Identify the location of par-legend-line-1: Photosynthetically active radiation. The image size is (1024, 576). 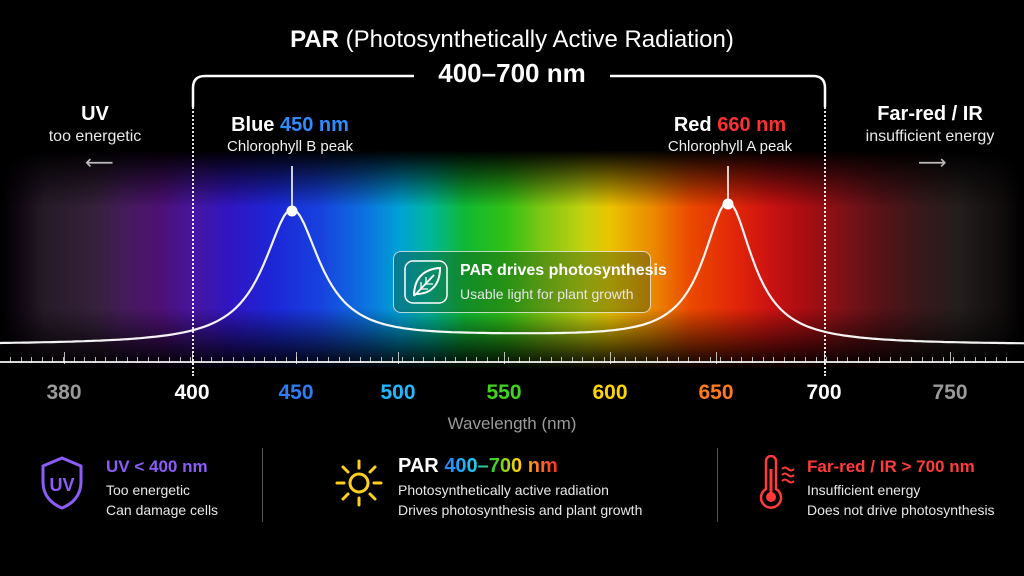
(503, 490).